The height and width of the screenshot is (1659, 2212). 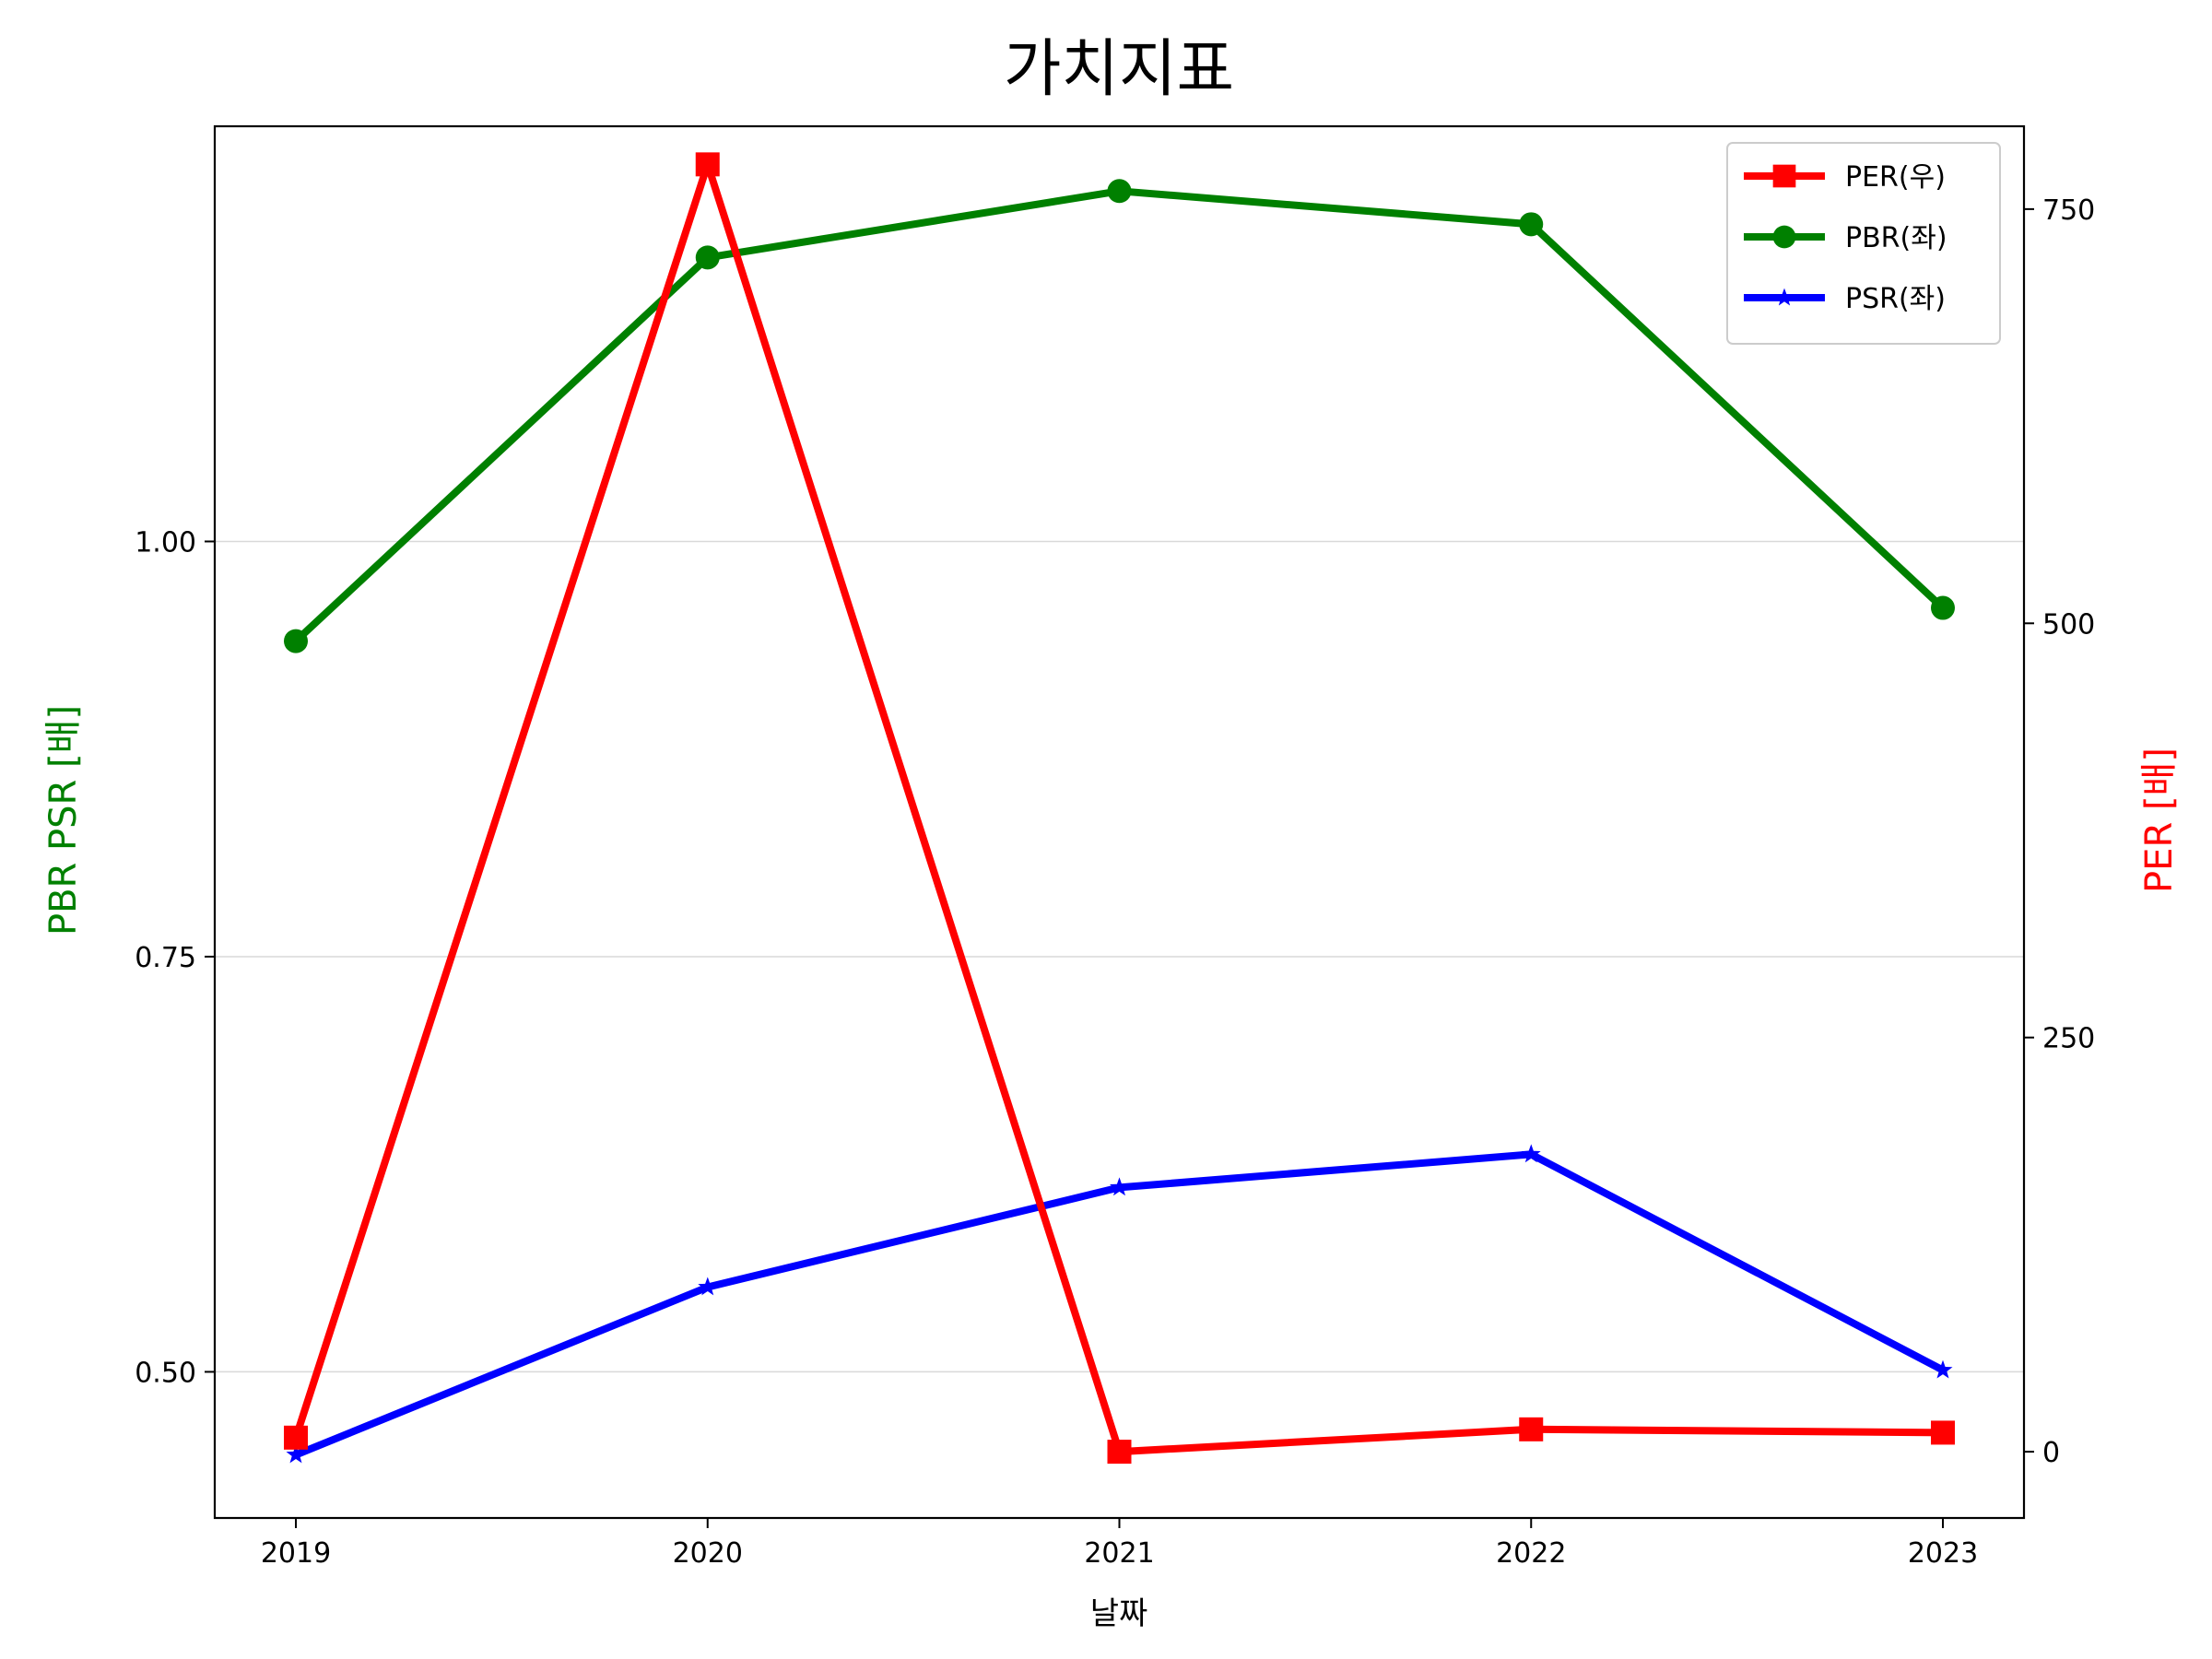 What do you see at coordinates (165, 958) in the screenshot?
I see `y-left-tick-label: 0.75` at bounding box center [165, 958].